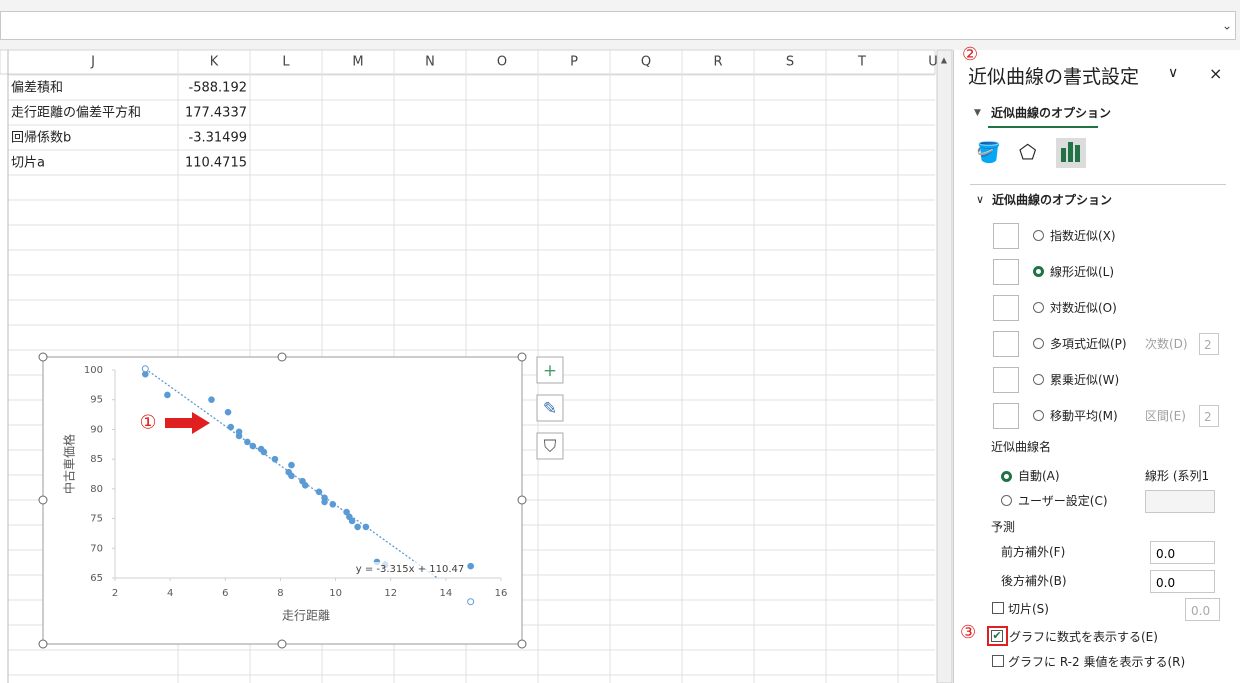  I want to click on fill-icon: 🪣, so click(988, 152).